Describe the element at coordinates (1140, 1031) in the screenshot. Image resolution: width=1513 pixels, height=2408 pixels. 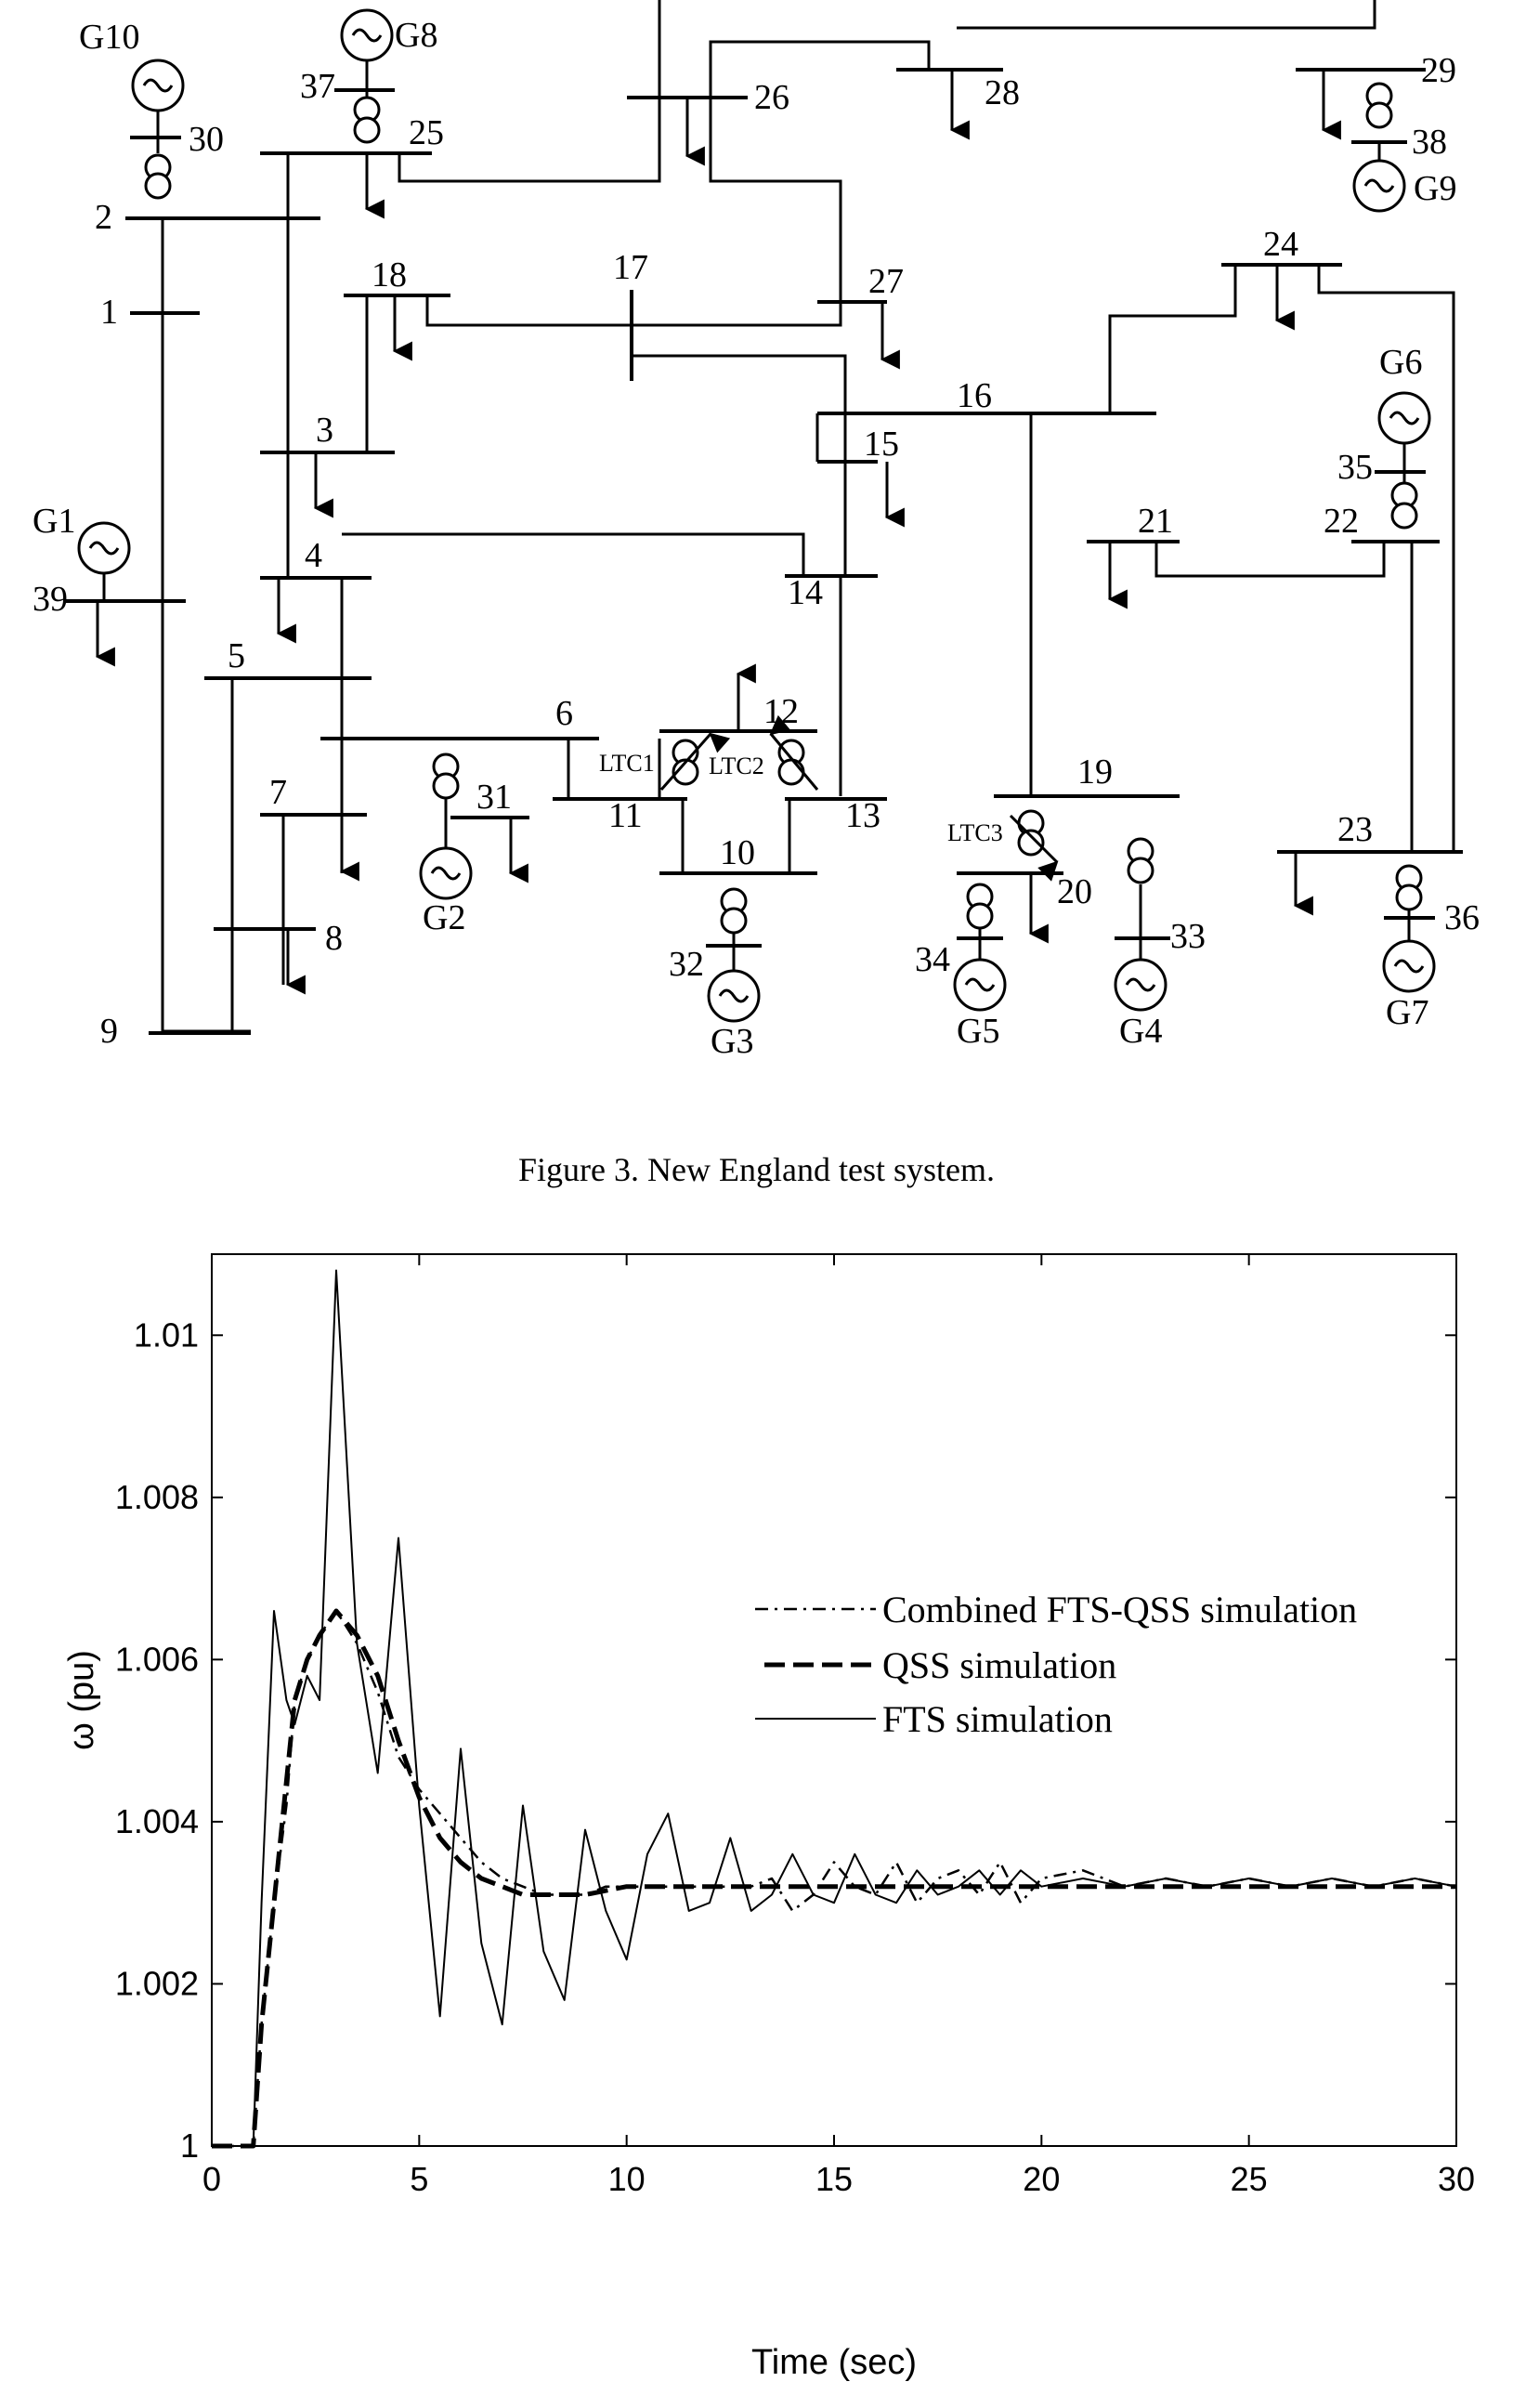
I see `generator-label: G4` at that location.